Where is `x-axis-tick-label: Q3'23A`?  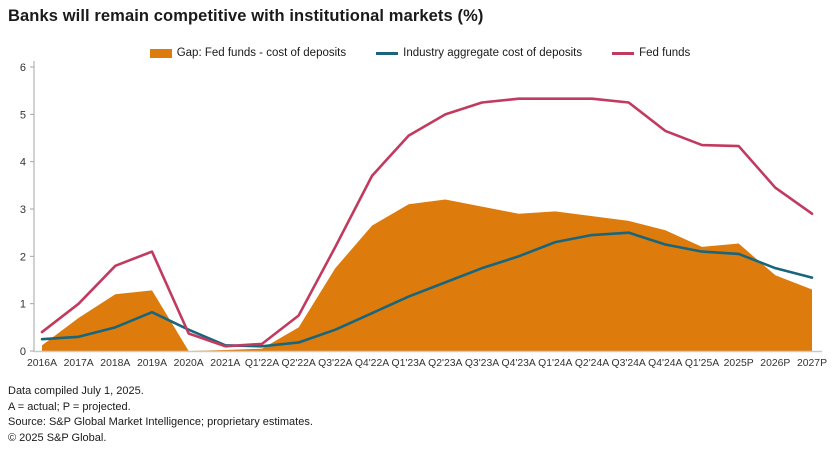 x-axis-tick-label: Q3'23A is located at coordinates (482, 363).